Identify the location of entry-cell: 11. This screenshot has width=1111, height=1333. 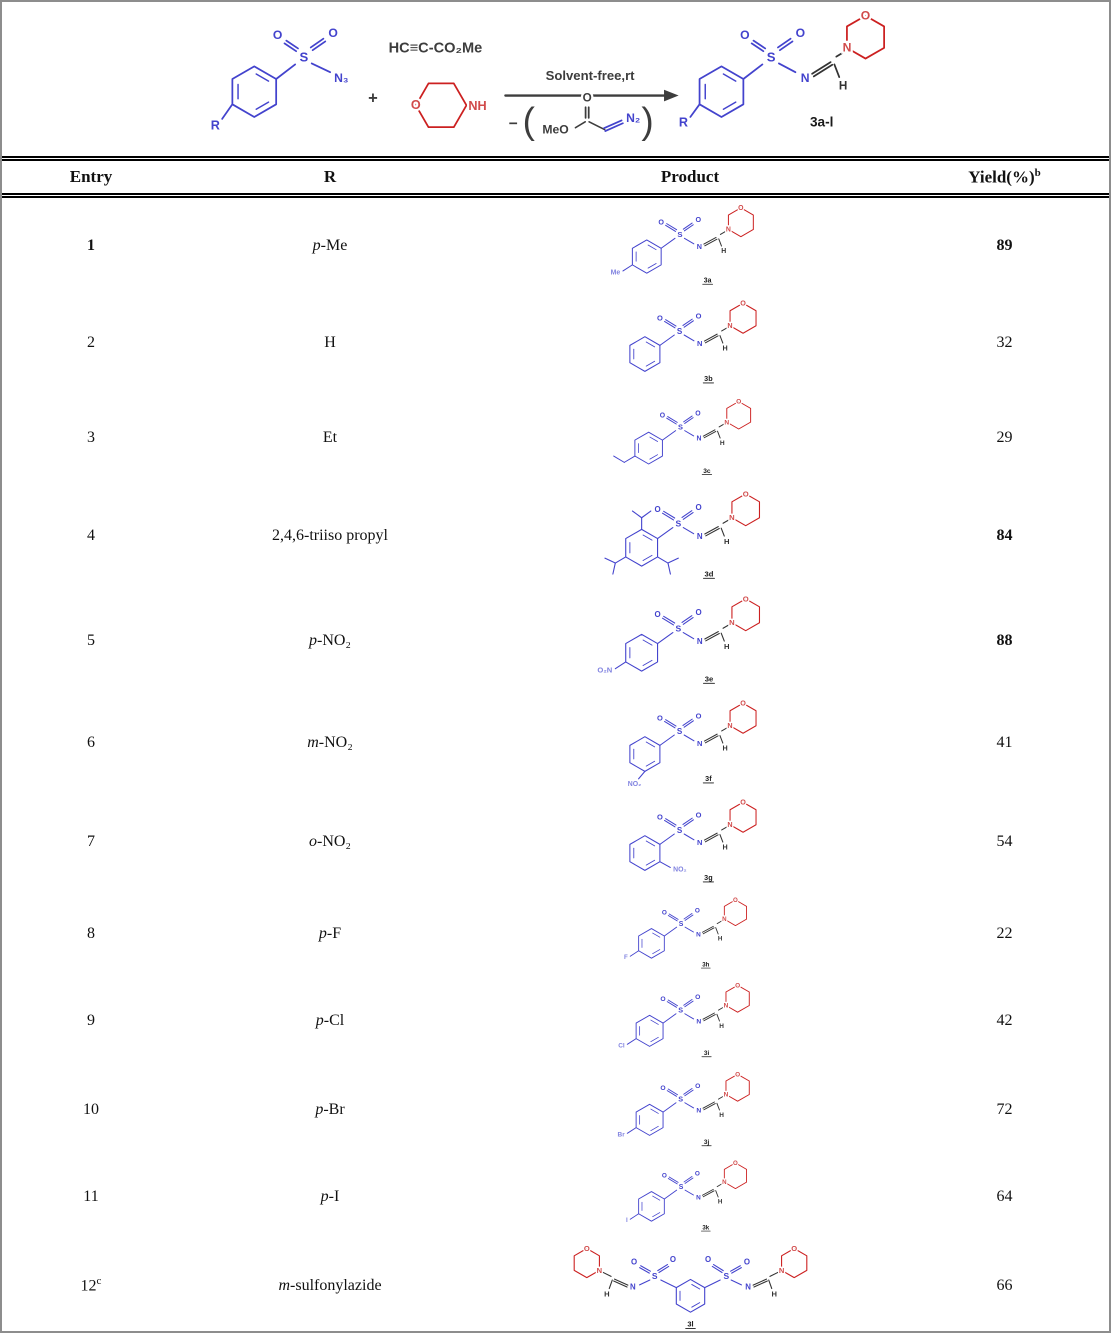
(91, 1196).